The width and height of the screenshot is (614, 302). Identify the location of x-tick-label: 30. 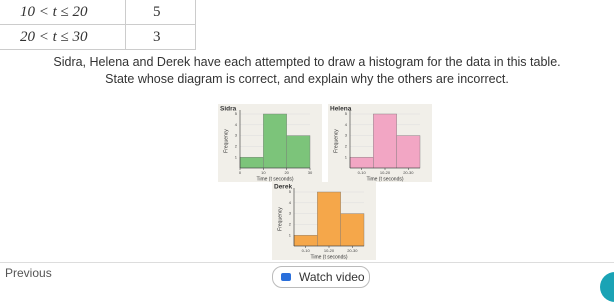
(310, 172).